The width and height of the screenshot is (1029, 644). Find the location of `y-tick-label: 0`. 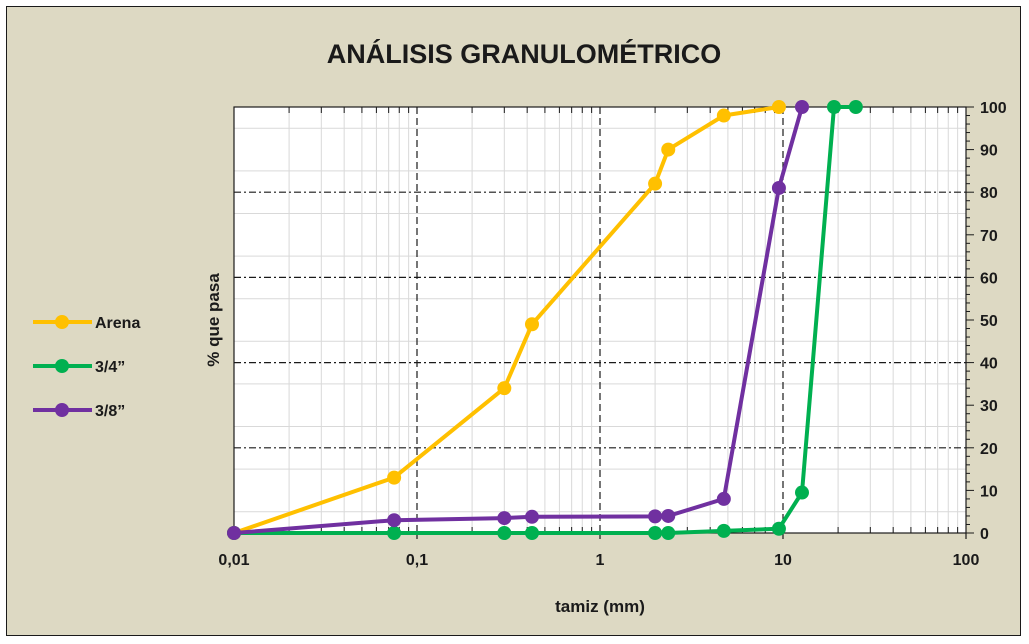

y-tick-label: 0 is located at coordinates (984, 534).